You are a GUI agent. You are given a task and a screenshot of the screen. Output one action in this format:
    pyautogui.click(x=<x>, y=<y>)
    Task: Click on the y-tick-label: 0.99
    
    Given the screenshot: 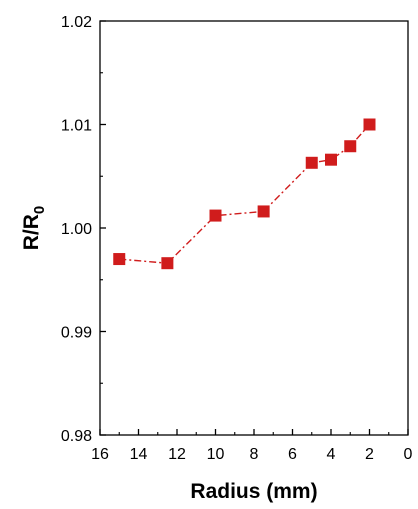 What is the action you would take?
    pyautogui.click(x=76, y=333)
    